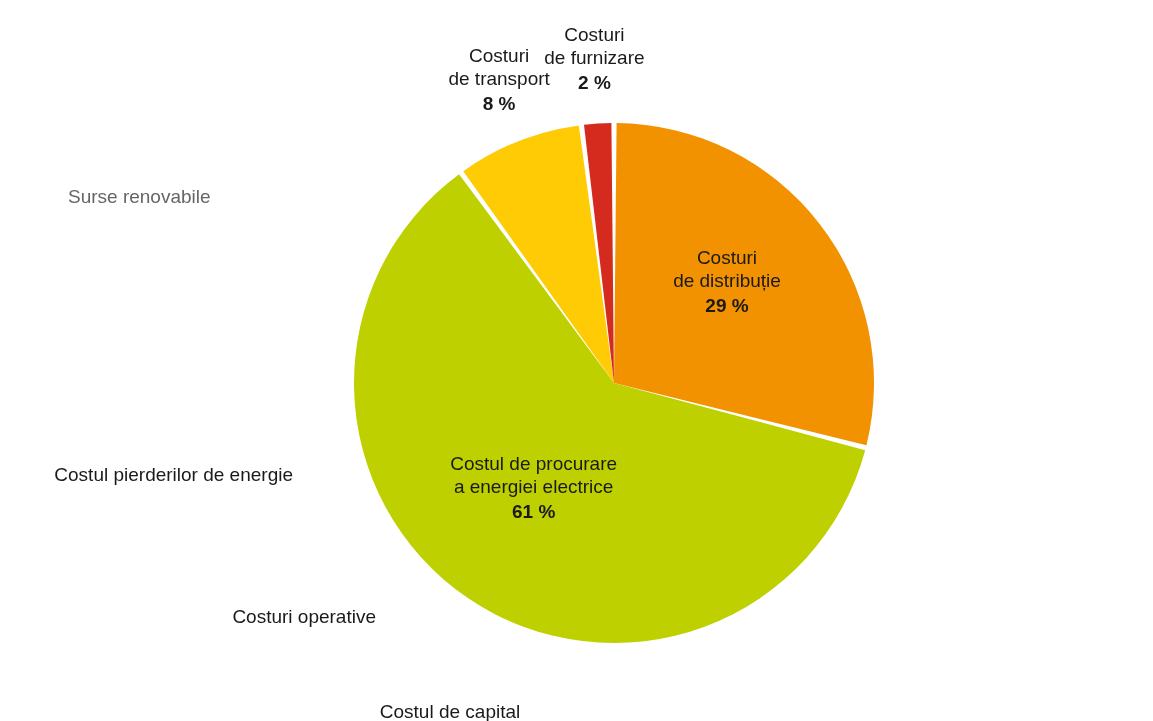  Describe the element at coordinates (139, 196) in the screenshot. I see `text: Surse renovabile` at that location.